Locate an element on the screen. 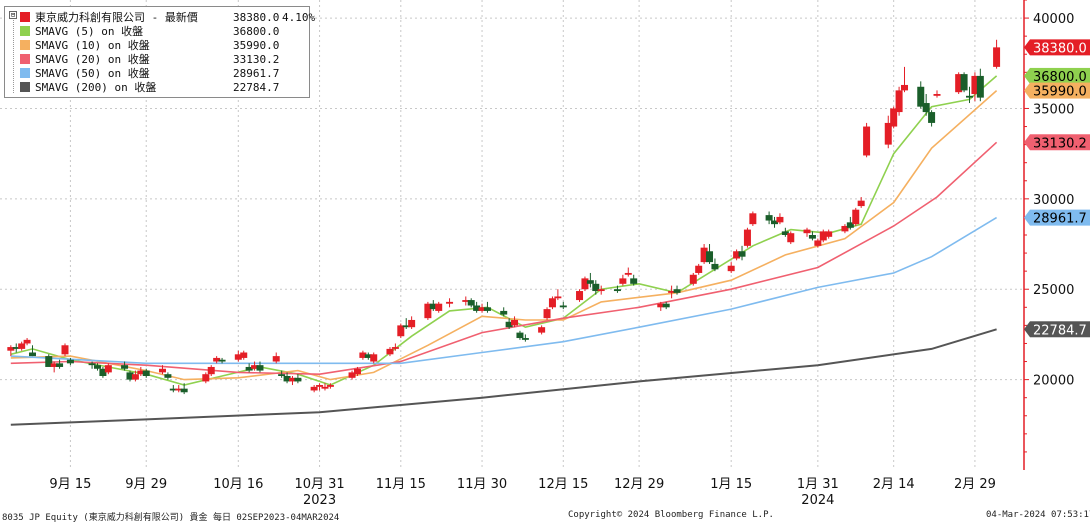 This screenshot has height=523, width=1090. legend-value: 22784.7 is located at coordinates (256, 87).